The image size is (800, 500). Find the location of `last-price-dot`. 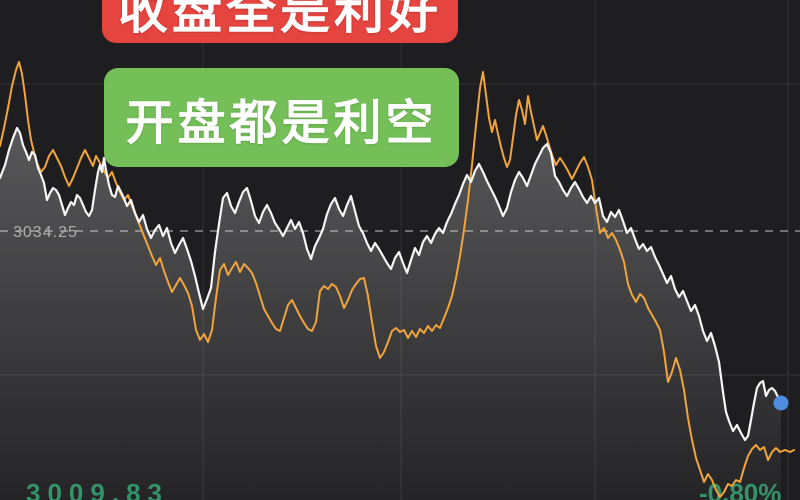

last-price-dot is located at coordinates (781, 403).